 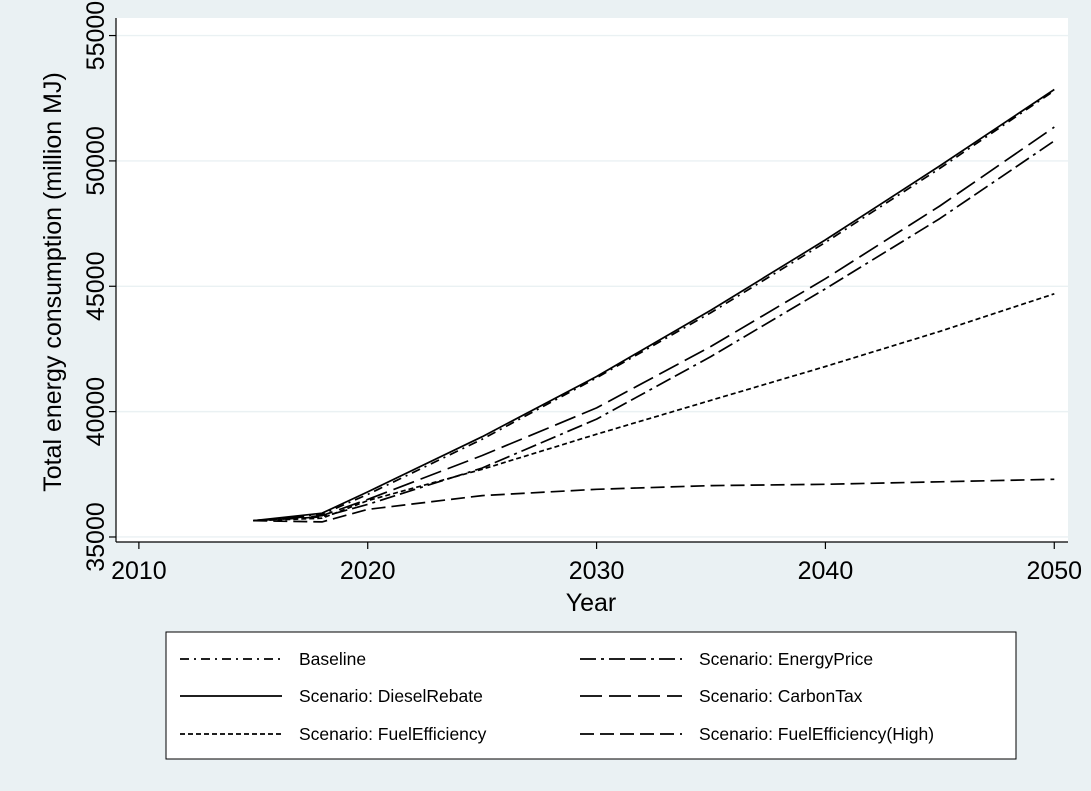 I want to click on x-tick-label: 2030, so click(x=597, y=571).